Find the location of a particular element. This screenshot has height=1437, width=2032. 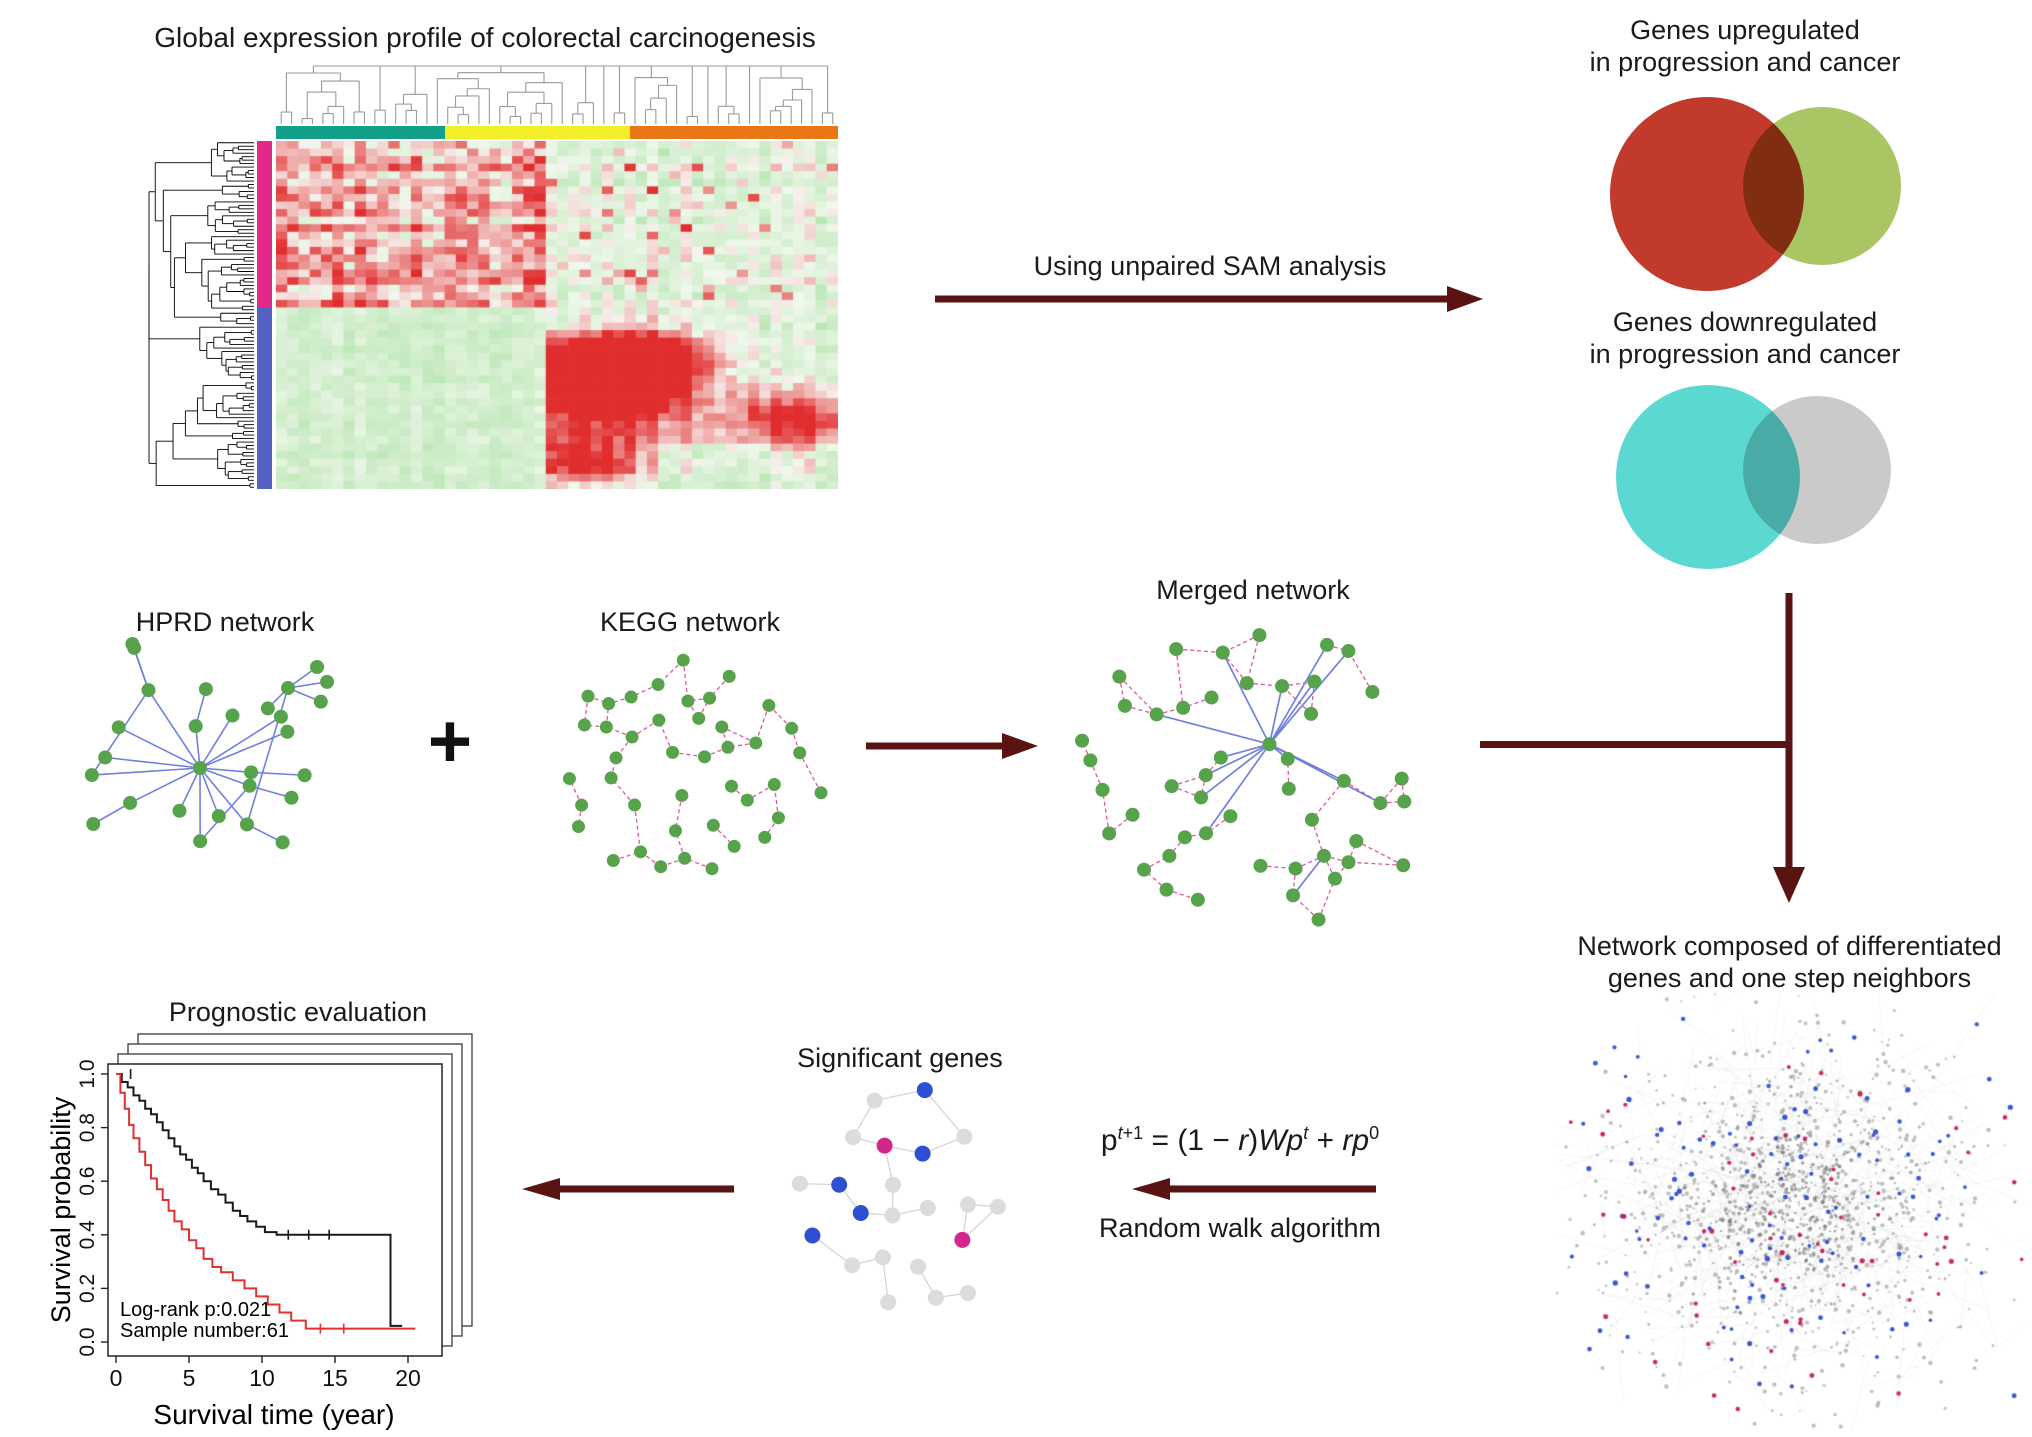

row-group-blue is located at coordinates (264, 398).